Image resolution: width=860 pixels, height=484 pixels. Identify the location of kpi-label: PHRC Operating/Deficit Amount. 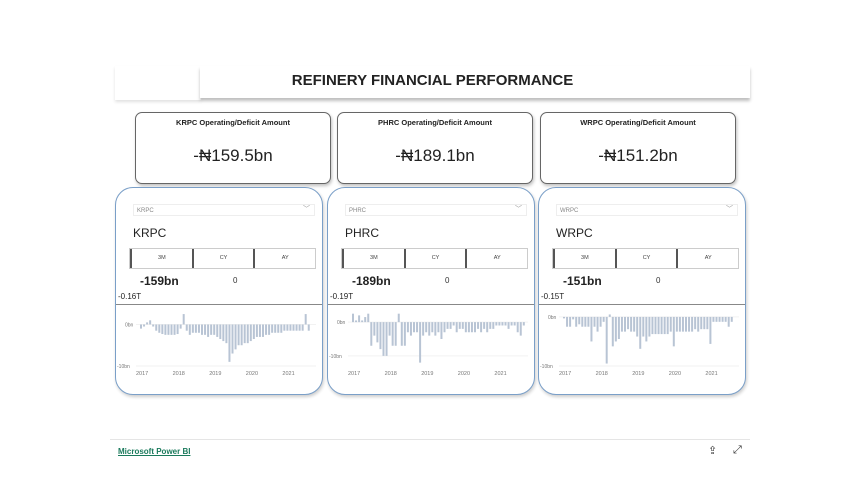
(435, 122).